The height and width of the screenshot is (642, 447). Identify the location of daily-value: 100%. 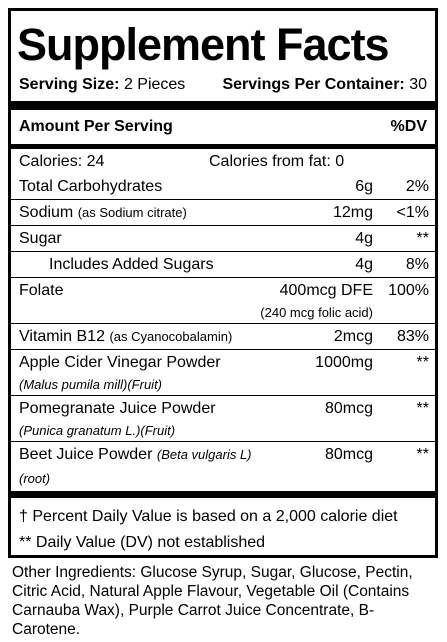
(408, 290).